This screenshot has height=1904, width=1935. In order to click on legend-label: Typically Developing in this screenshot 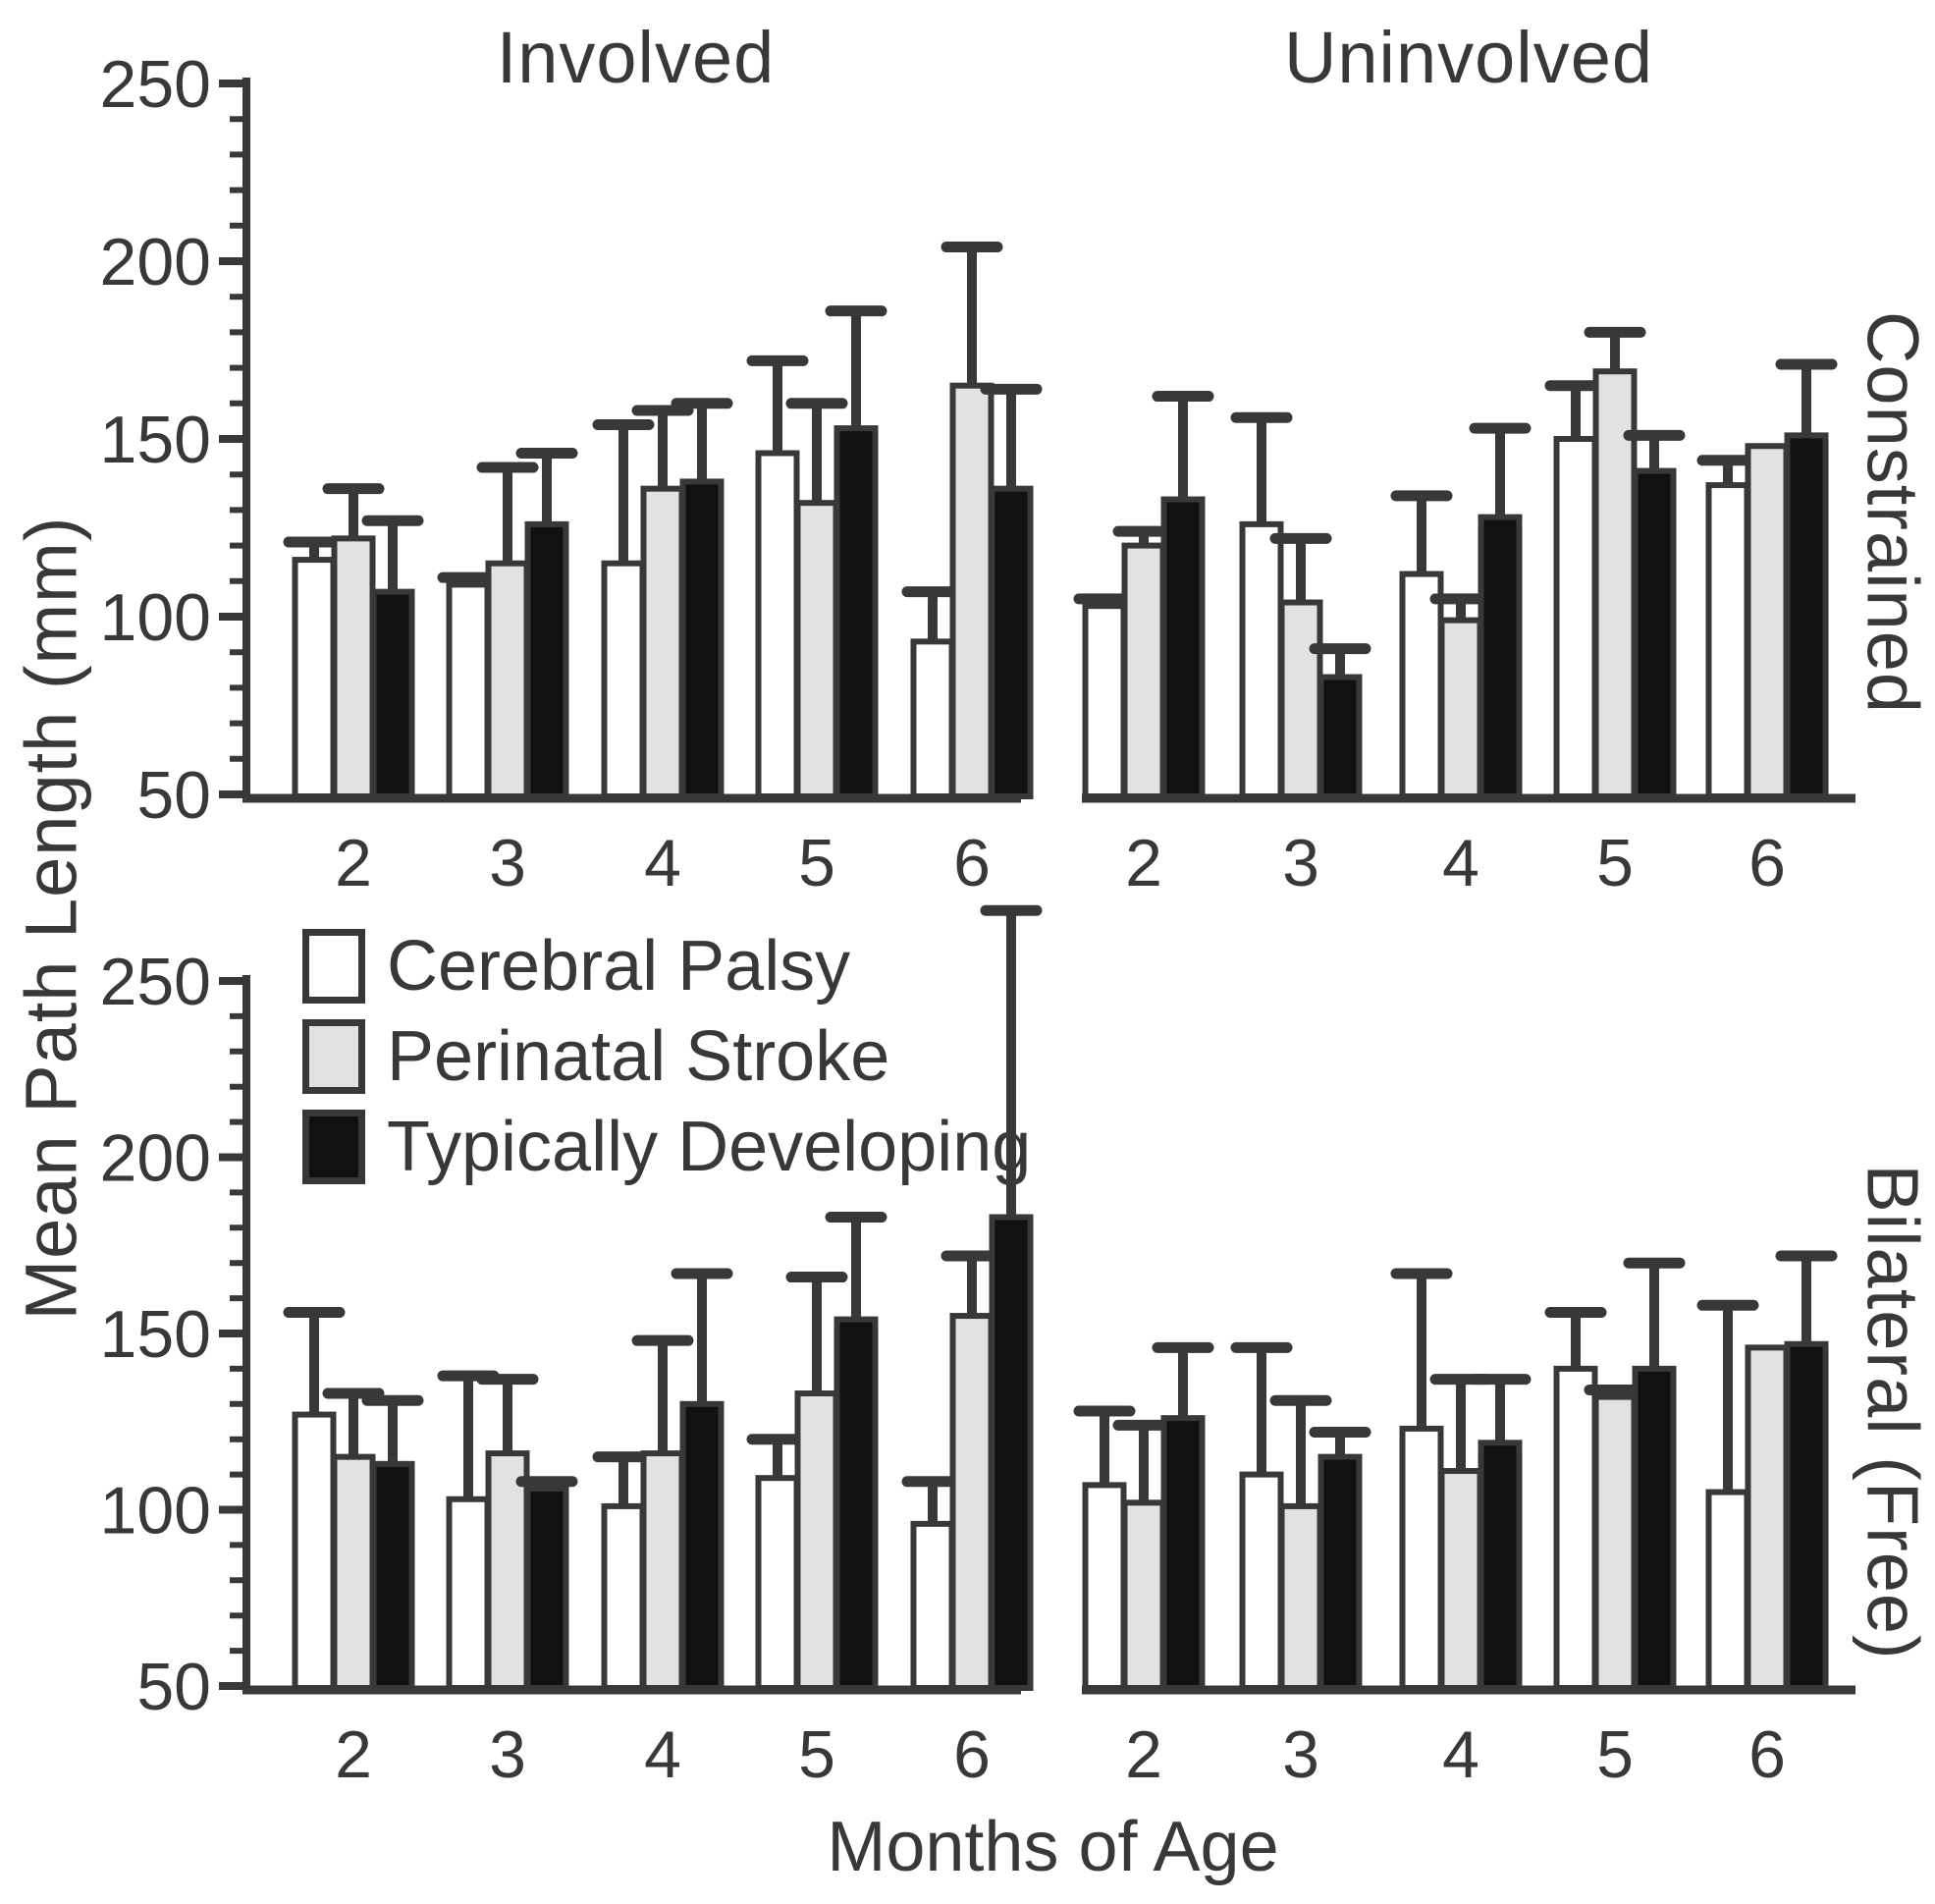, I will do `click(709, 1147)`.